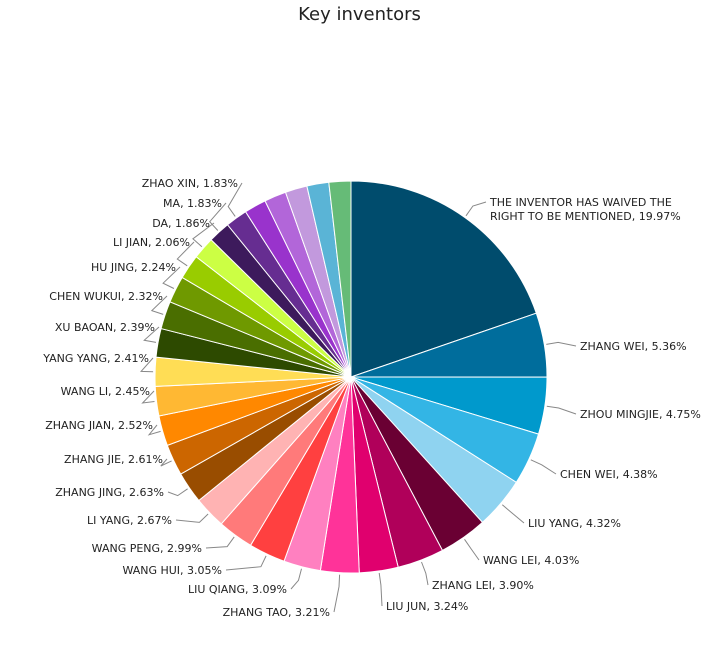  Describe the element at coordinates (113, 459) in the screenshot. I see `slice-label: ZHANG JIE, 2.61%` at that location.